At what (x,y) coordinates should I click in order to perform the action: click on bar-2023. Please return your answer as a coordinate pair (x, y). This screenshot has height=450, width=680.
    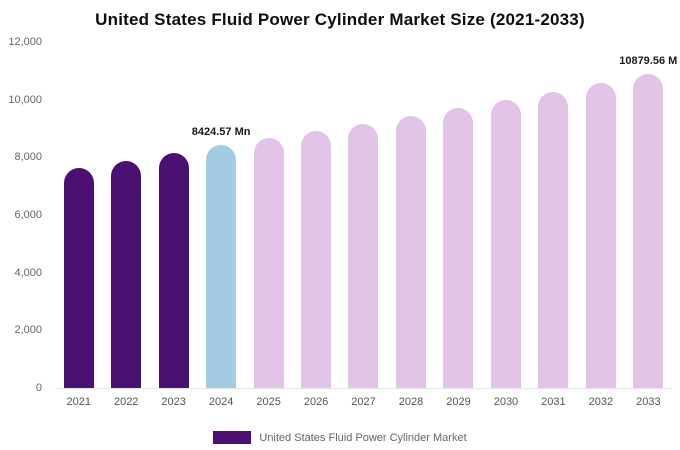
    Looking at the image, I should click on (173, 270).